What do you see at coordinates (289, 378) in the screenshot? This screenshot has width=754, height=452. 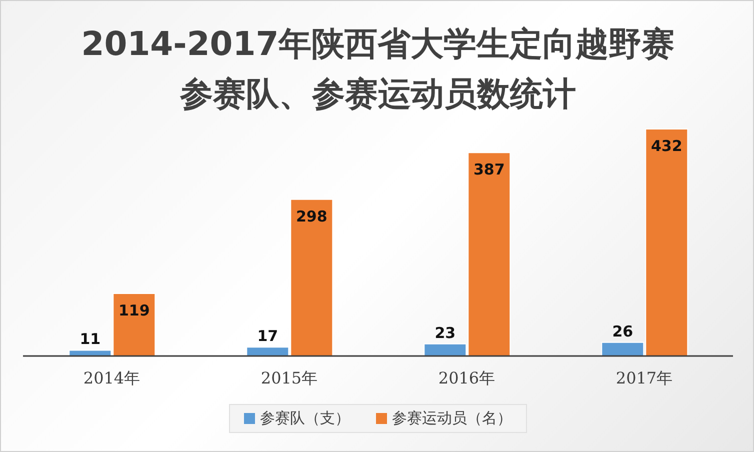 I see `x-tick-label: 2015年` at bounding box center [289, 378].